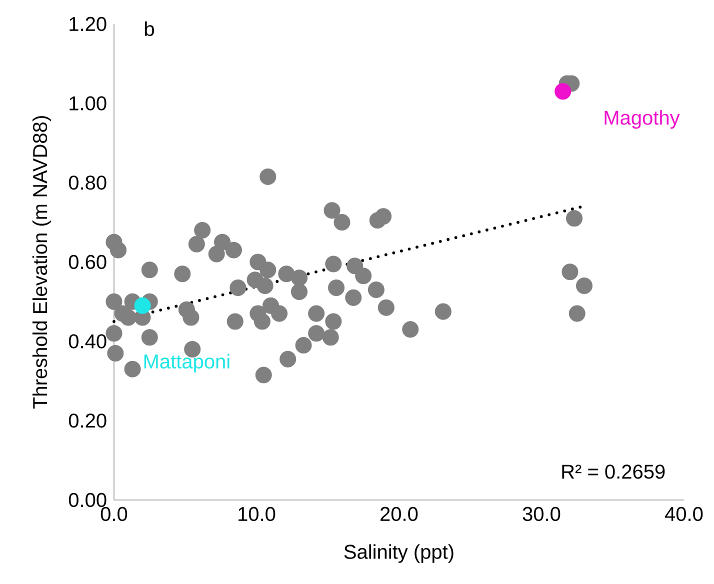 This screenshot has width=714, height=584. I want to click on y-tick-label: 0.00, so click(87, 500).